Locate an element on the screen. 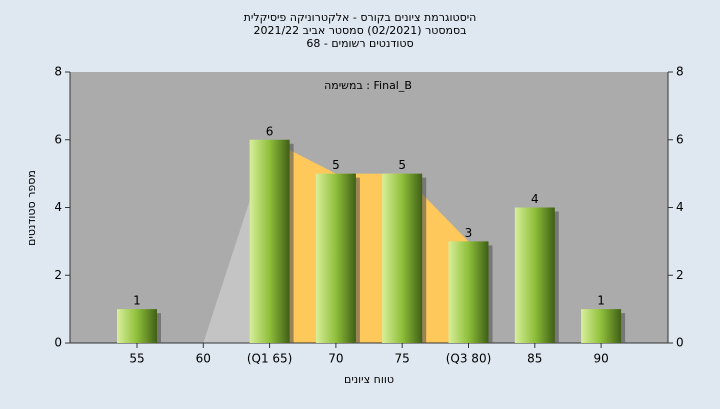 The height and width of the screenshot is (409, 720). y-tick-label: 4 is located at coordinates (58, 207).